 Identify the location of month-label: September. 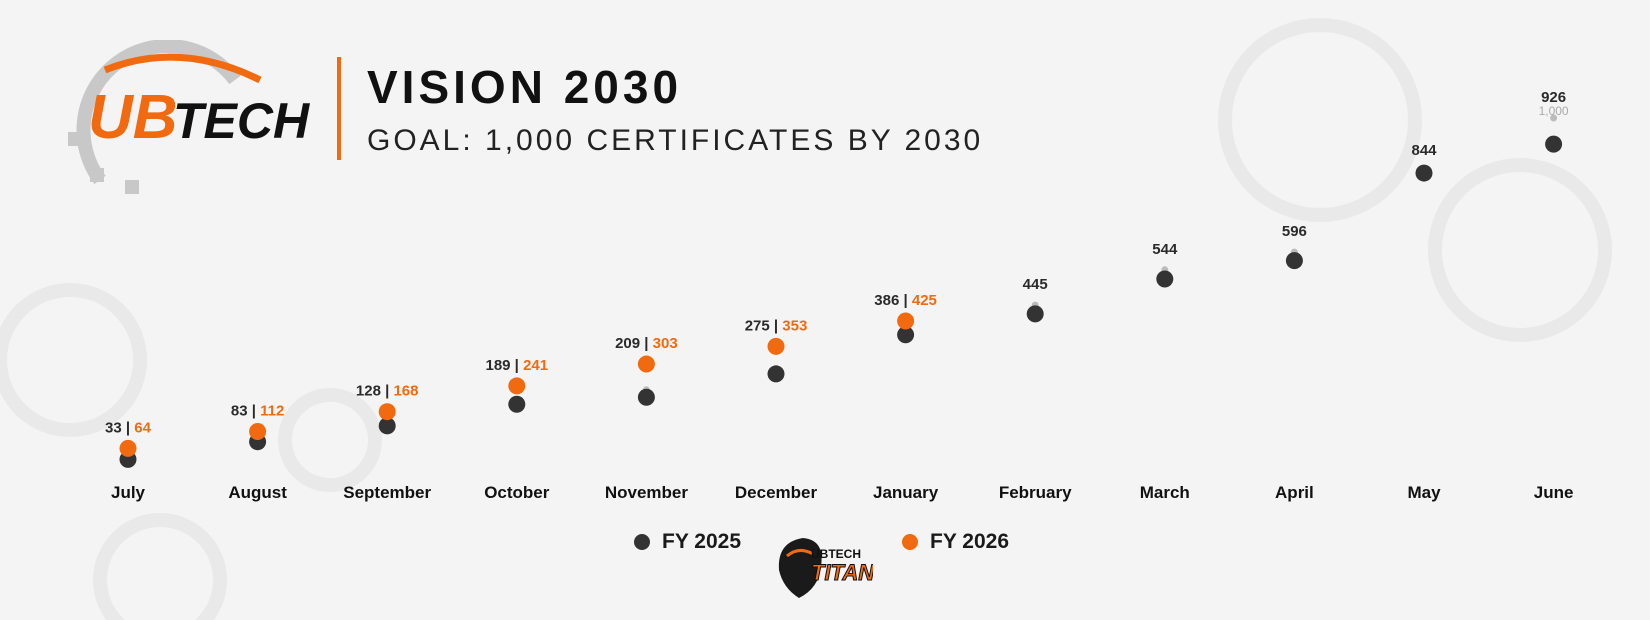
(387, 492).